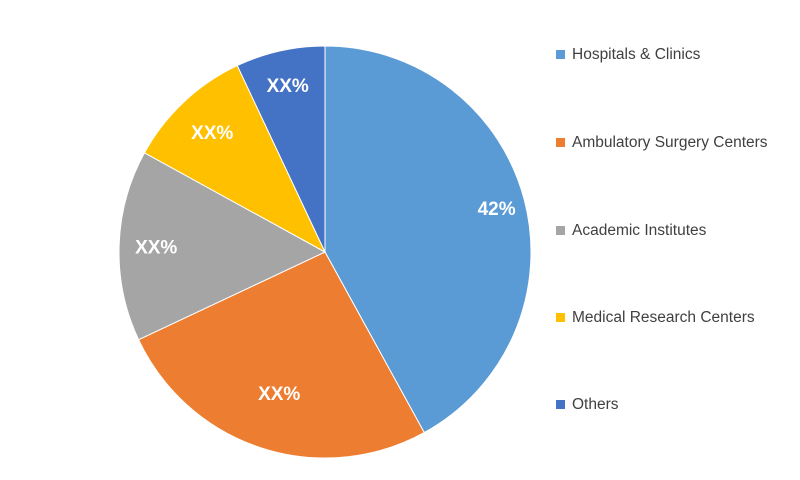 The image size is (800, 480). I want to click on data-label-3: XX%, so click(156, 248).